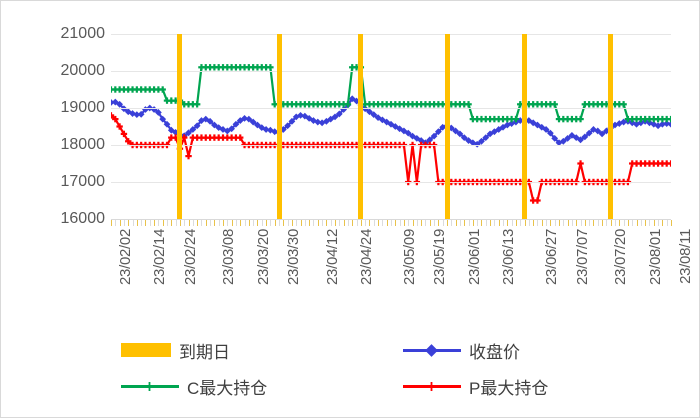  I want to click on x-tick-label: 23/05/19, so click(440, 257).